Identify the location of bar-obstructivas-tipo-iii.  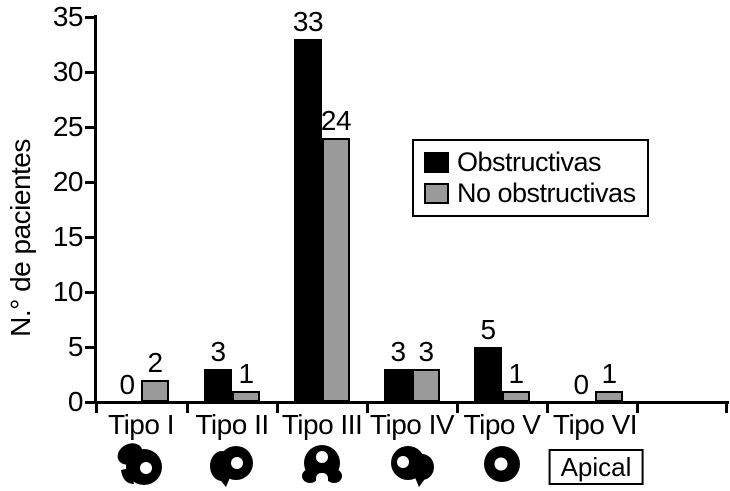
(308, 220).